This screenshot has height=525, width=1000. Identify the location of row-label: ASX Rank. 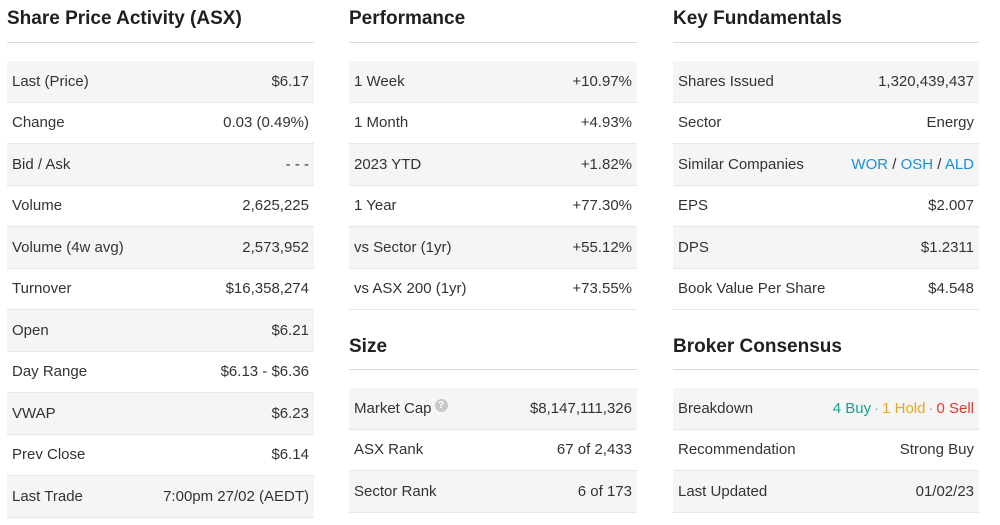
(389, 450).